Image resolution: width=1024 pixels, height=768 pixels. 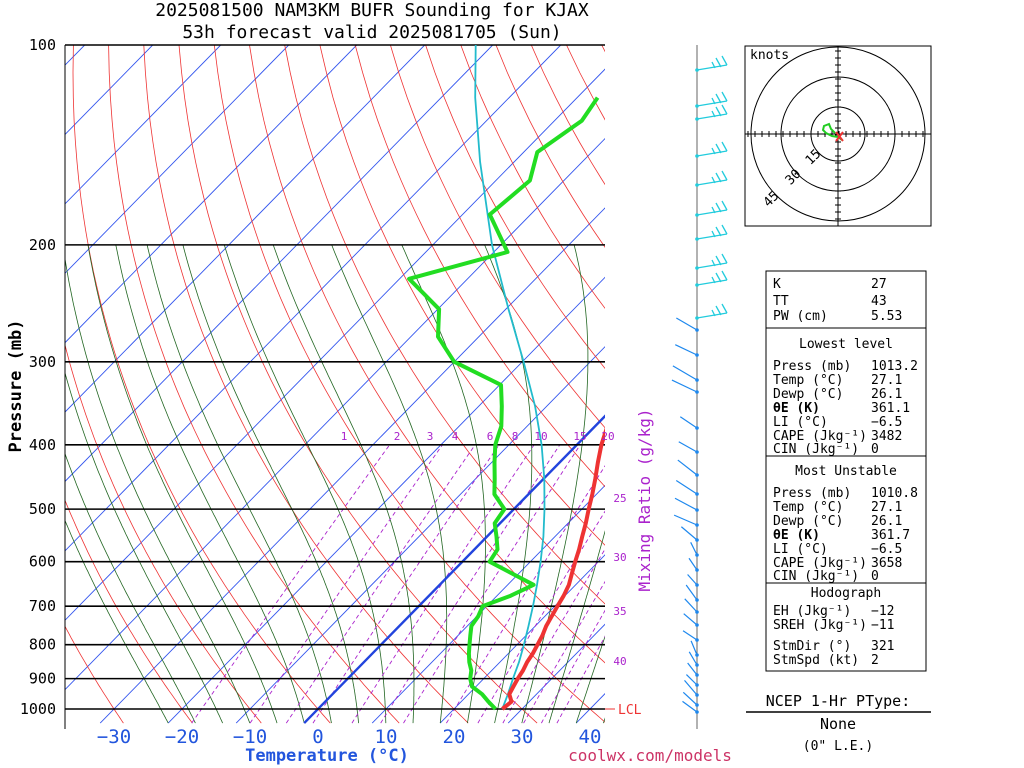 I want to click on hodograph: 15 30 45, so click(x=838, y=136).